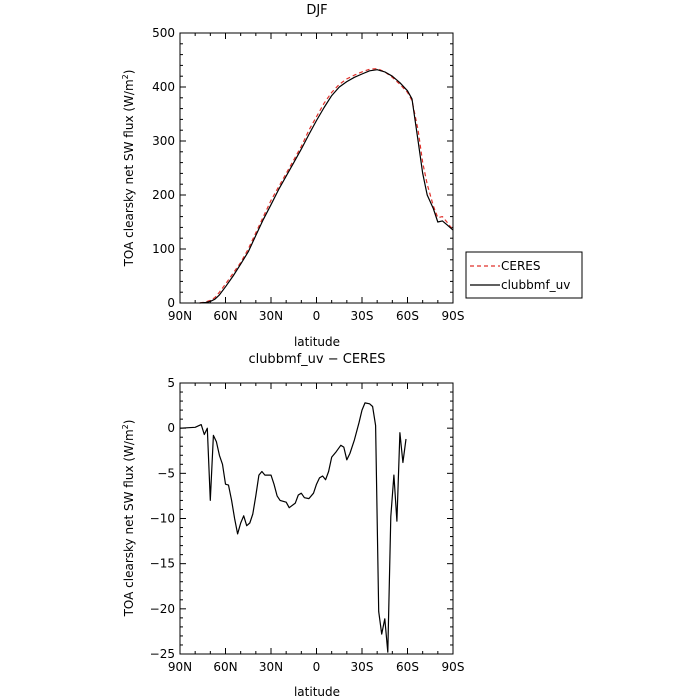 The width and height of the screenshot is (700, 700). Describe the element at coordinates (128, 169) in the screenshot. I see `flux-chart-y-axis-label: TOA clearsky net SW flux (W/m2)` at that location.